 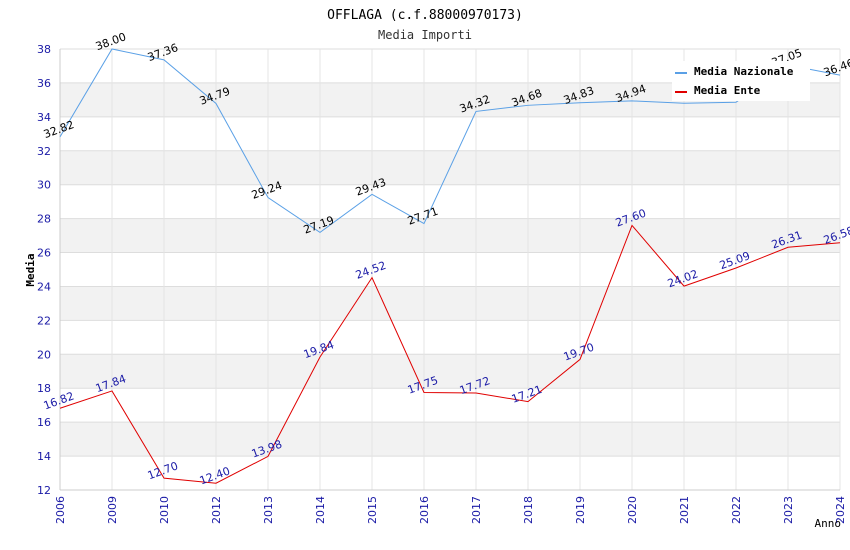 What do you see at coordinates (60, 510) in the screenshot?
I see `x-tick-label: 2006` at bounding box center [60, 510].